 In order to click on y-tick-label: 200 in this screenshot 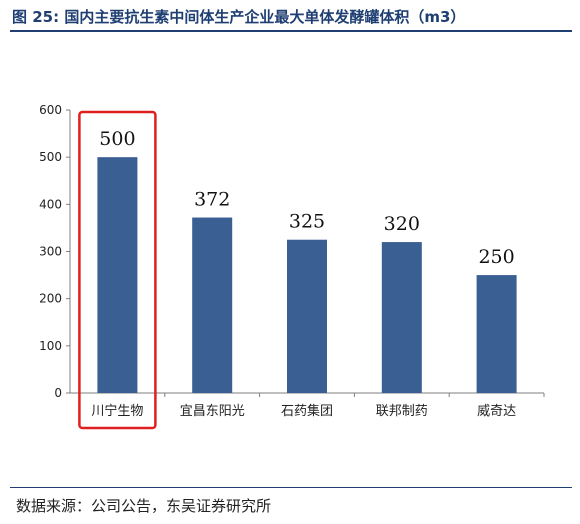, I will do `click(50, 299)`.